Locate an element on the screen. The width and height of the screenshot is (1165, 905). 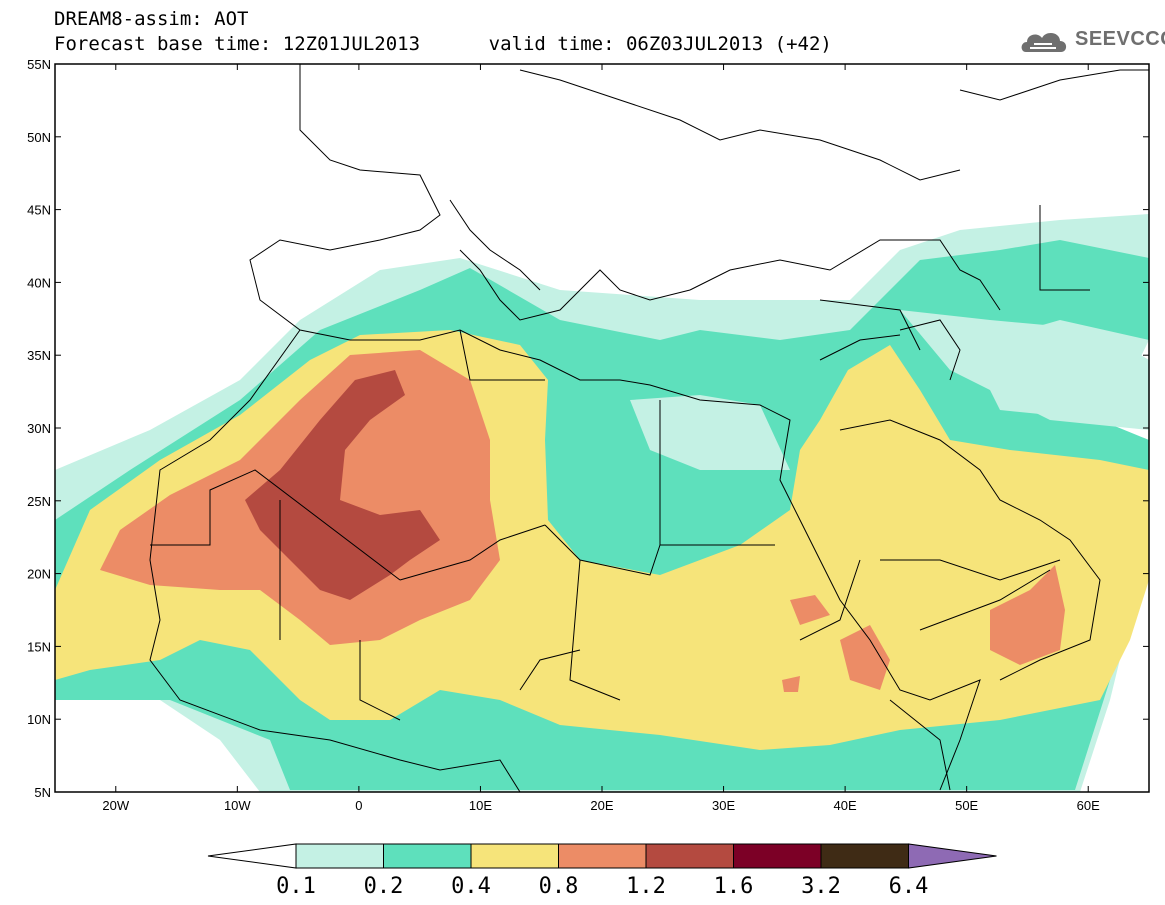
lat-tick-label: 5N is located at coordinates (42, 792).